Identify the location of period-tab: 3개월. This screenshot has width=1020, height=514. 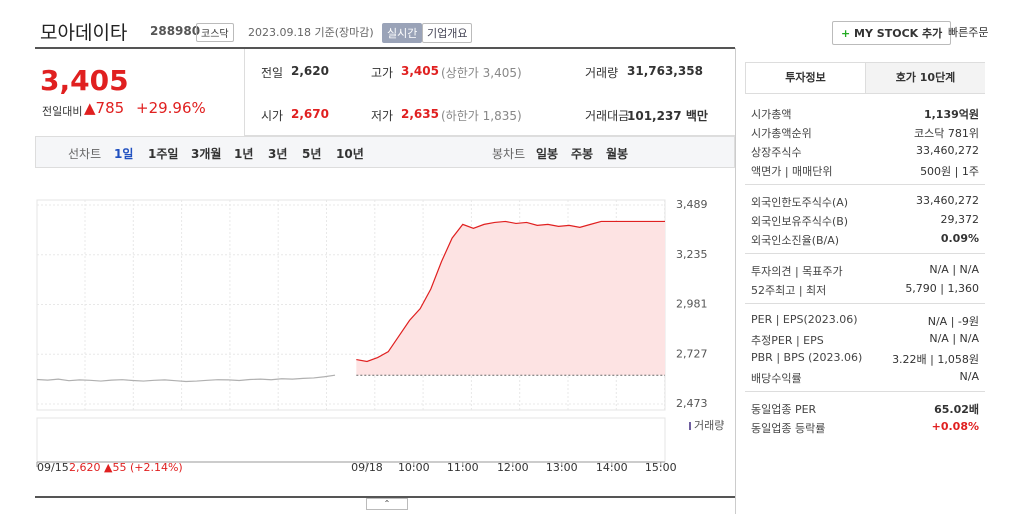
(206, 154).